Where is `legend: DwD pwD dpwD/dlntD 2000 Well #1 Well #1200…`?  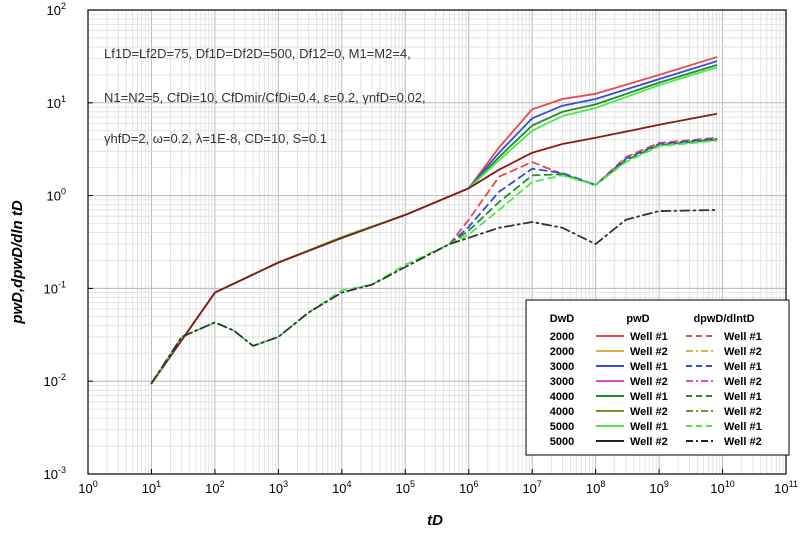
legend: DwD pwD dpwD/dlntD 2000 Well #1 Well #1200… is located at coordinates (657, 377).